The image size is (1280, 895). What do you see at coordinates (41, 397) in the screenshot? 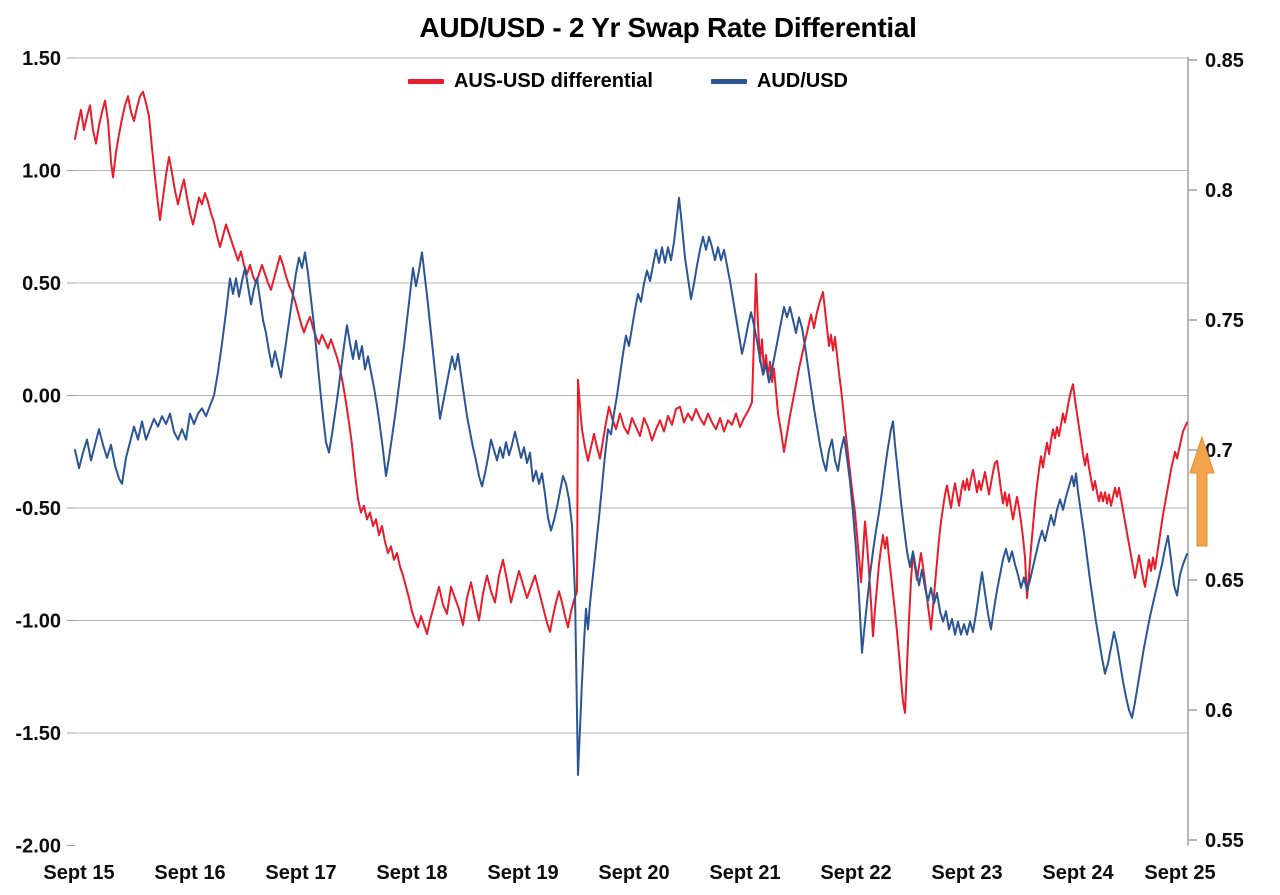
I see `y-axis-left-label: 0.00` at bounding box center [41, 397].